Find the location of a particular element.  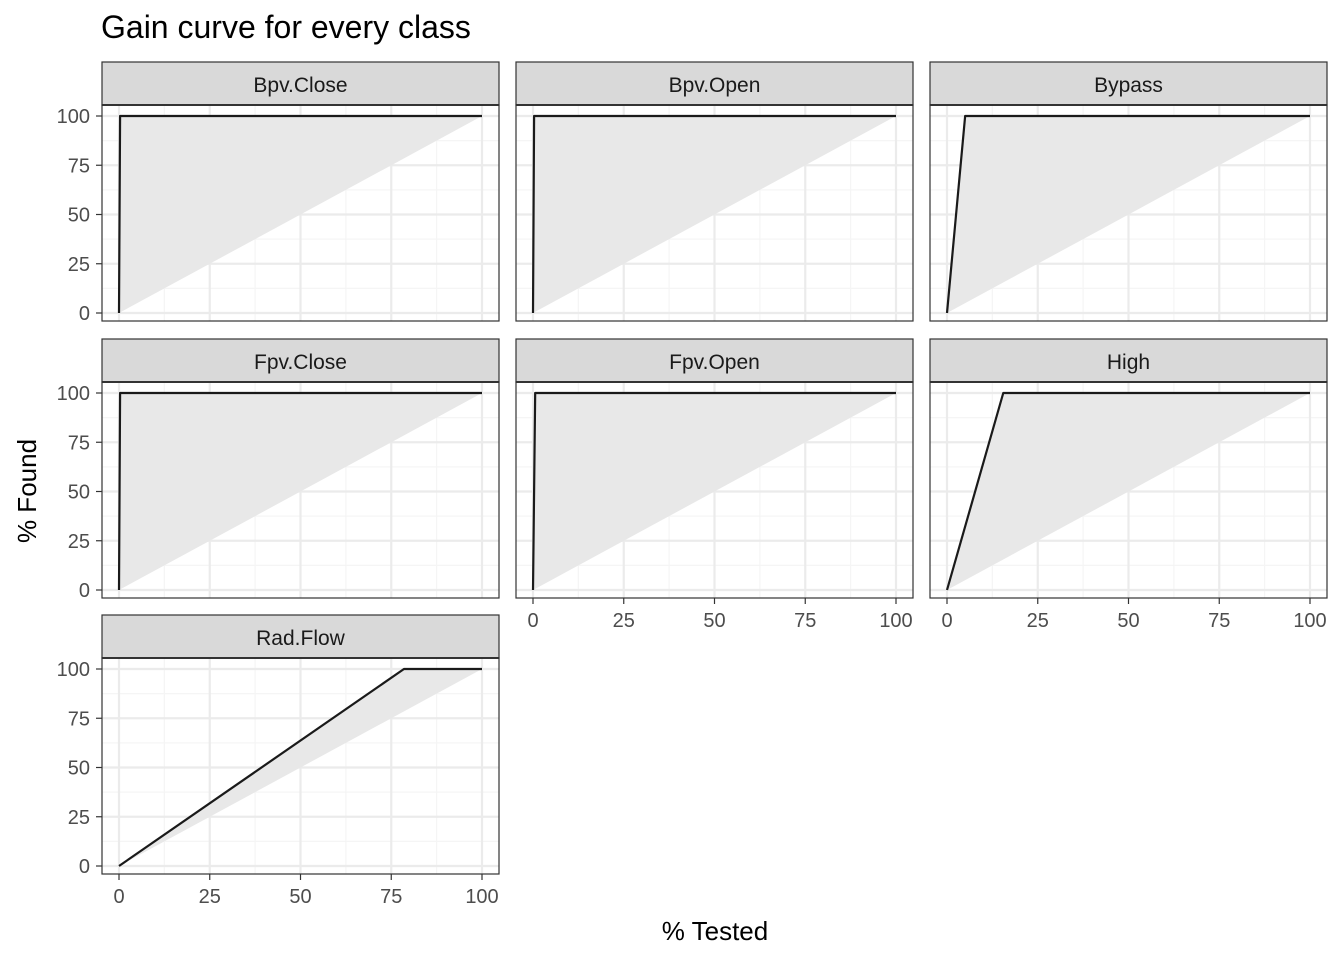

facet-panel-fpv-close: Fpv.Close 0 25 50 75 100 is located at coordinates (278, 470).